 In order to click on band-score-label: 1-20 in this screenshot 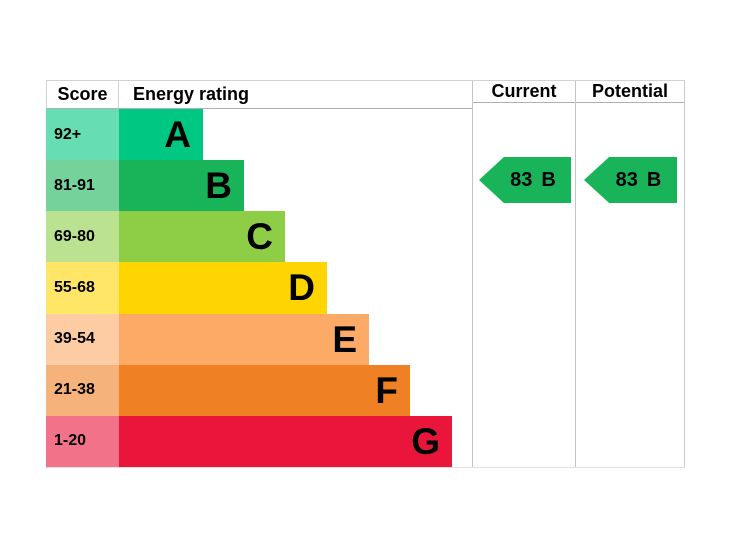, I will do `click(82, 441)`.